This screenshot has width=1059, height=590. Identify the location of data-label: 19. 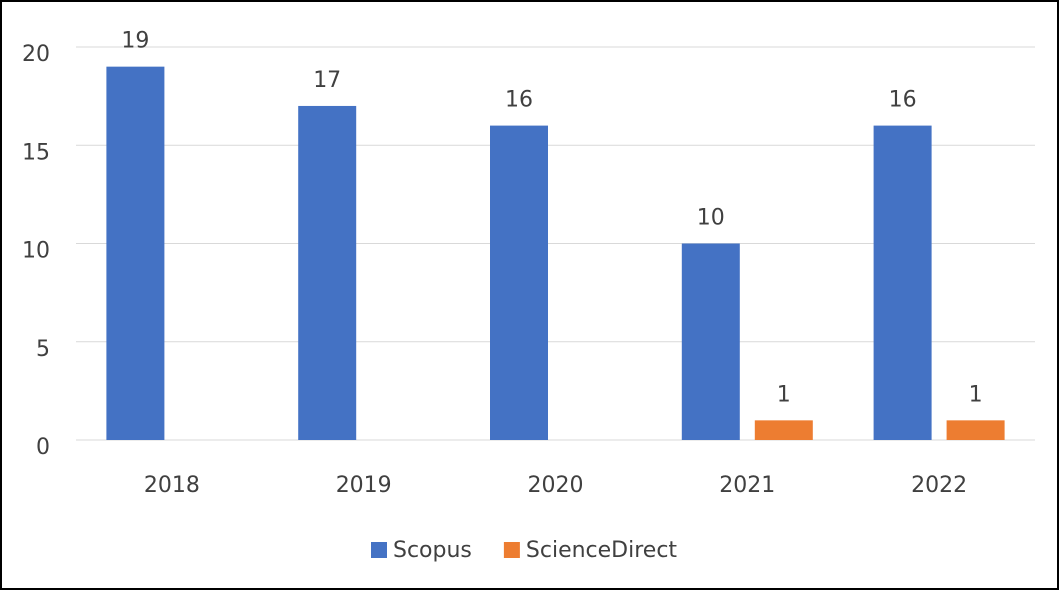
(135, 41).